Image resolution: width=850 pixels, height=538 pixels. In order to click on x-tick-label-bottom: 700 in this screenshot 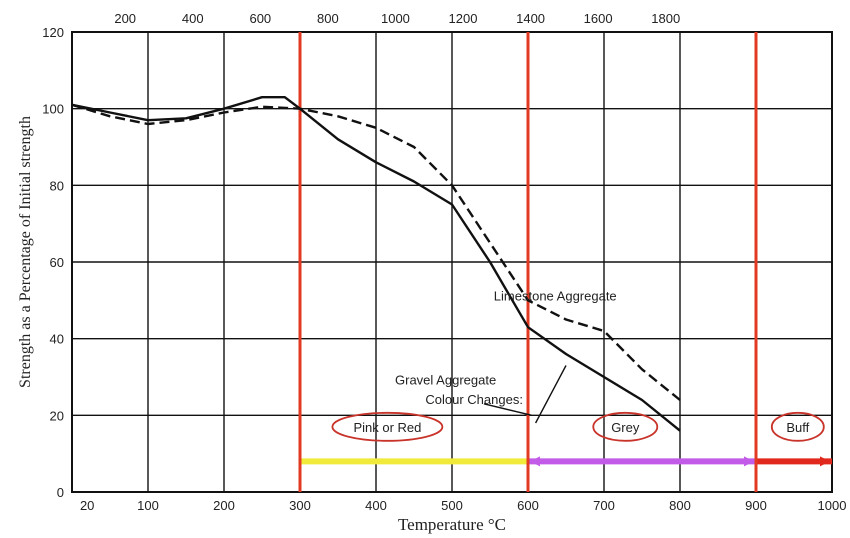, I will do `click(604, 505)`.